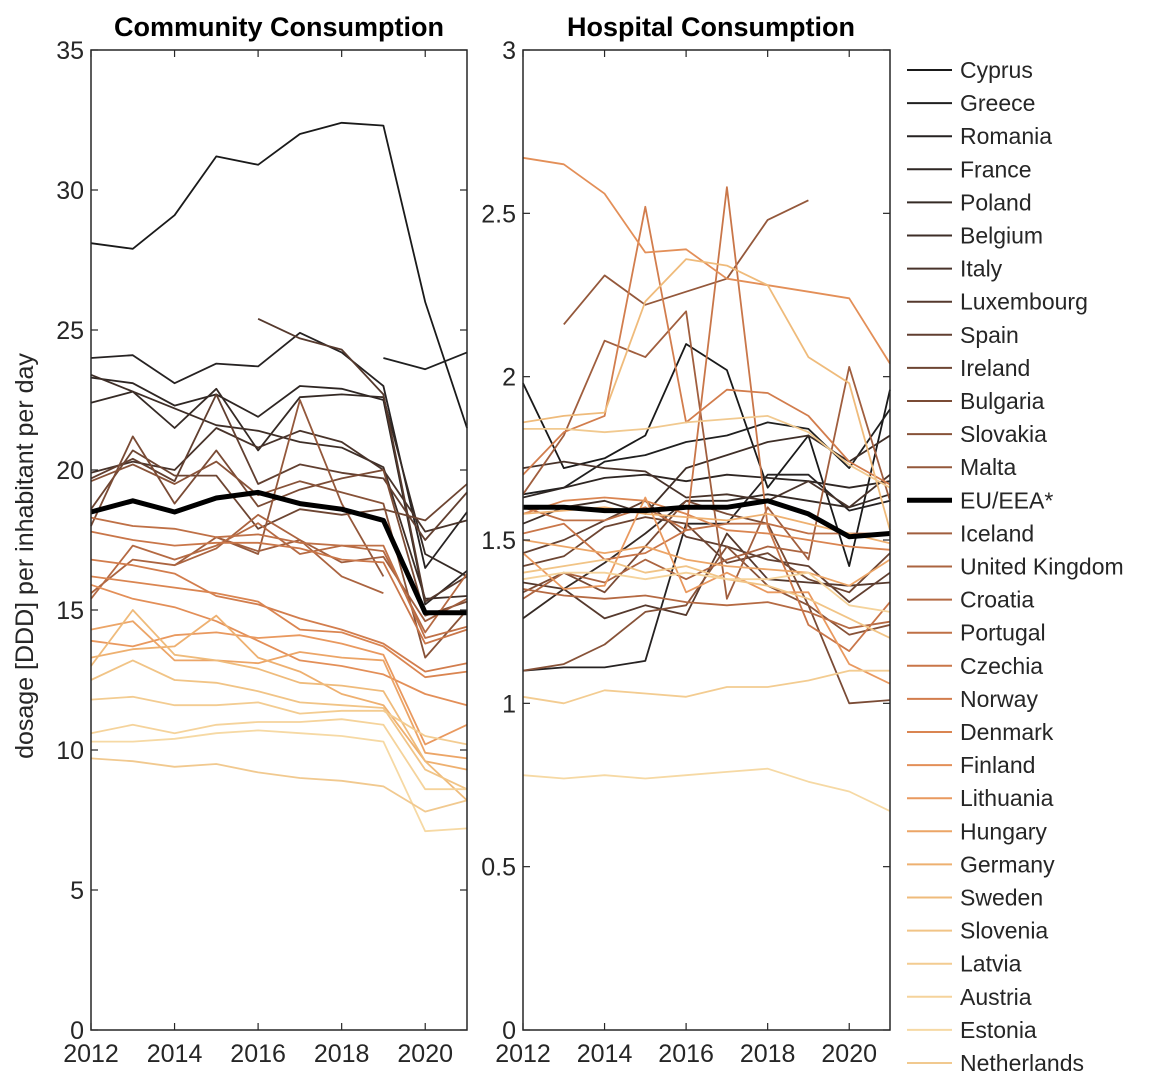 The height and width of the screenshot is (1079, 1150). I want to click on legend-entry-latvia: Latvia, so click(964, 964).